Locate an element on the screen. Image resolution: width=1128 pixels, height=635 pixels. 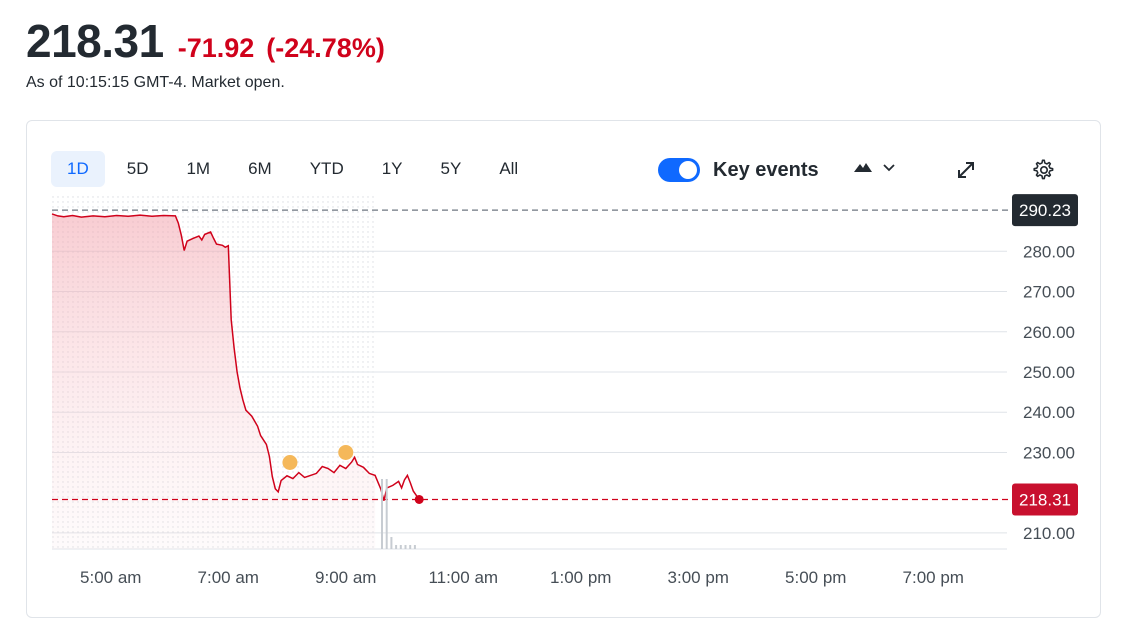
previous-close-badge-bg is located at coordinates (1045, 210).